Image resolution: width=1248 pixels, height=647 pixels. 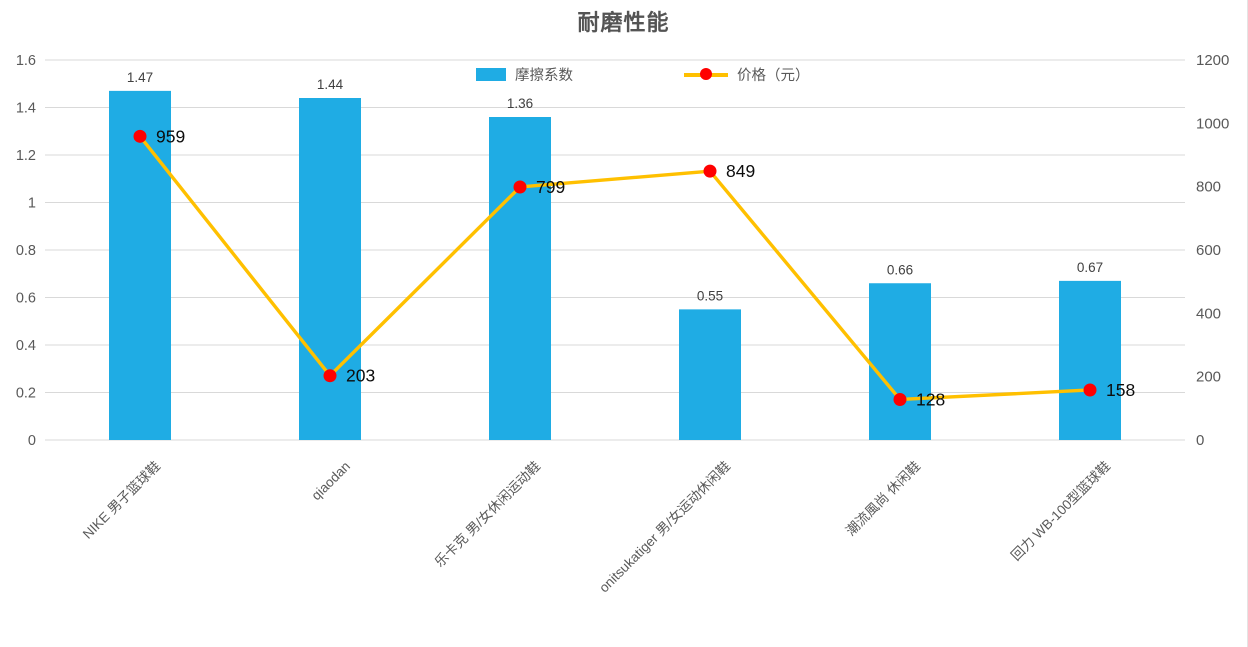 I want to click on line-swatch-marker-icon, so click(x=706, y=74).